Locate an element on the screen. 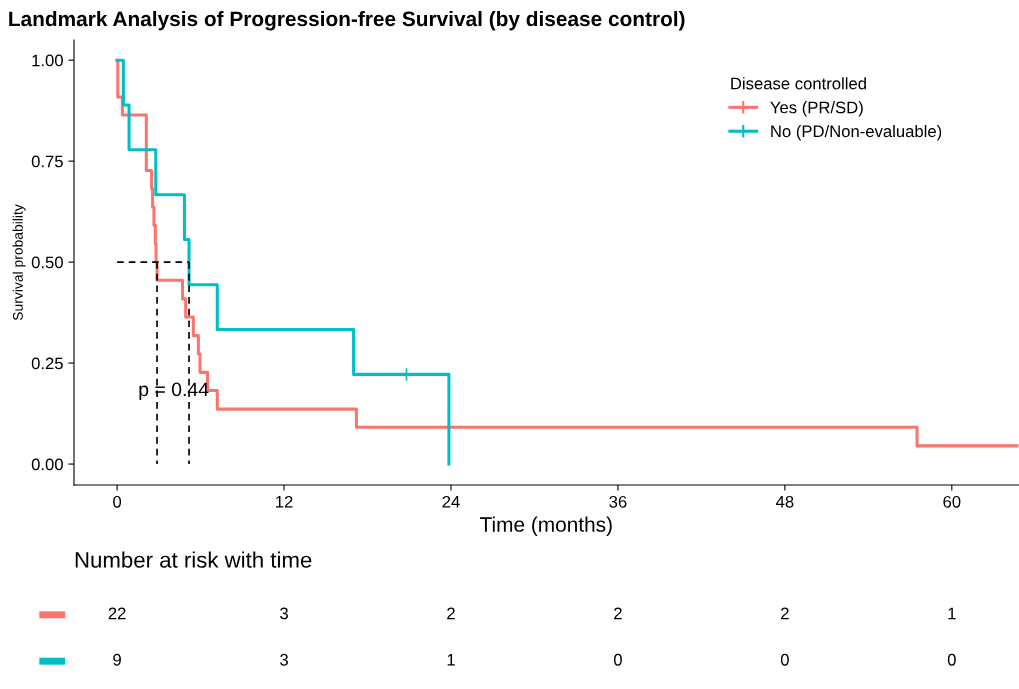  y-axis-title: Survival probability is located at coordinates (19, 262).